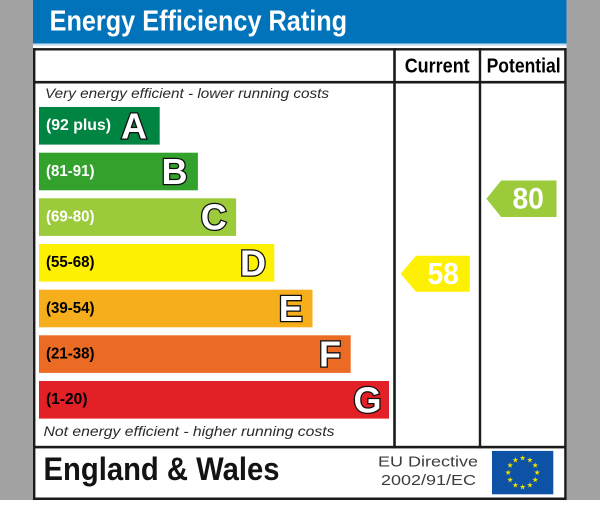  Describe the element at coordinates (78, 125) in the screenshot. I see `svg-text: (92 plus)` at that location.